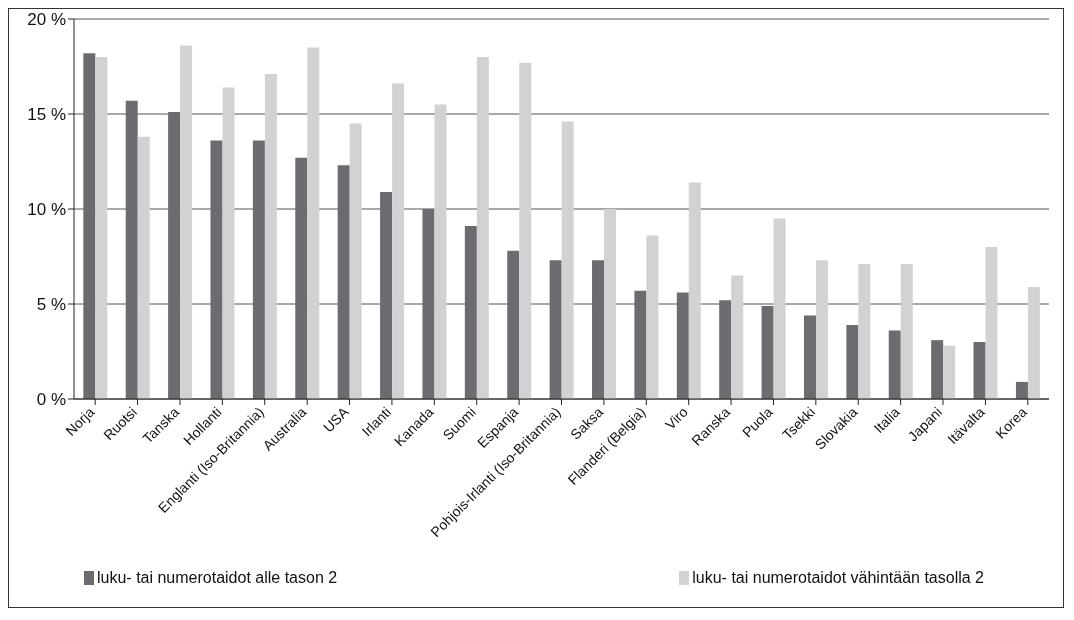 Image resolution: width=1074 pixels, height=620 pixels. I want to click on x-tick-label: Viro, so click(676, 418).